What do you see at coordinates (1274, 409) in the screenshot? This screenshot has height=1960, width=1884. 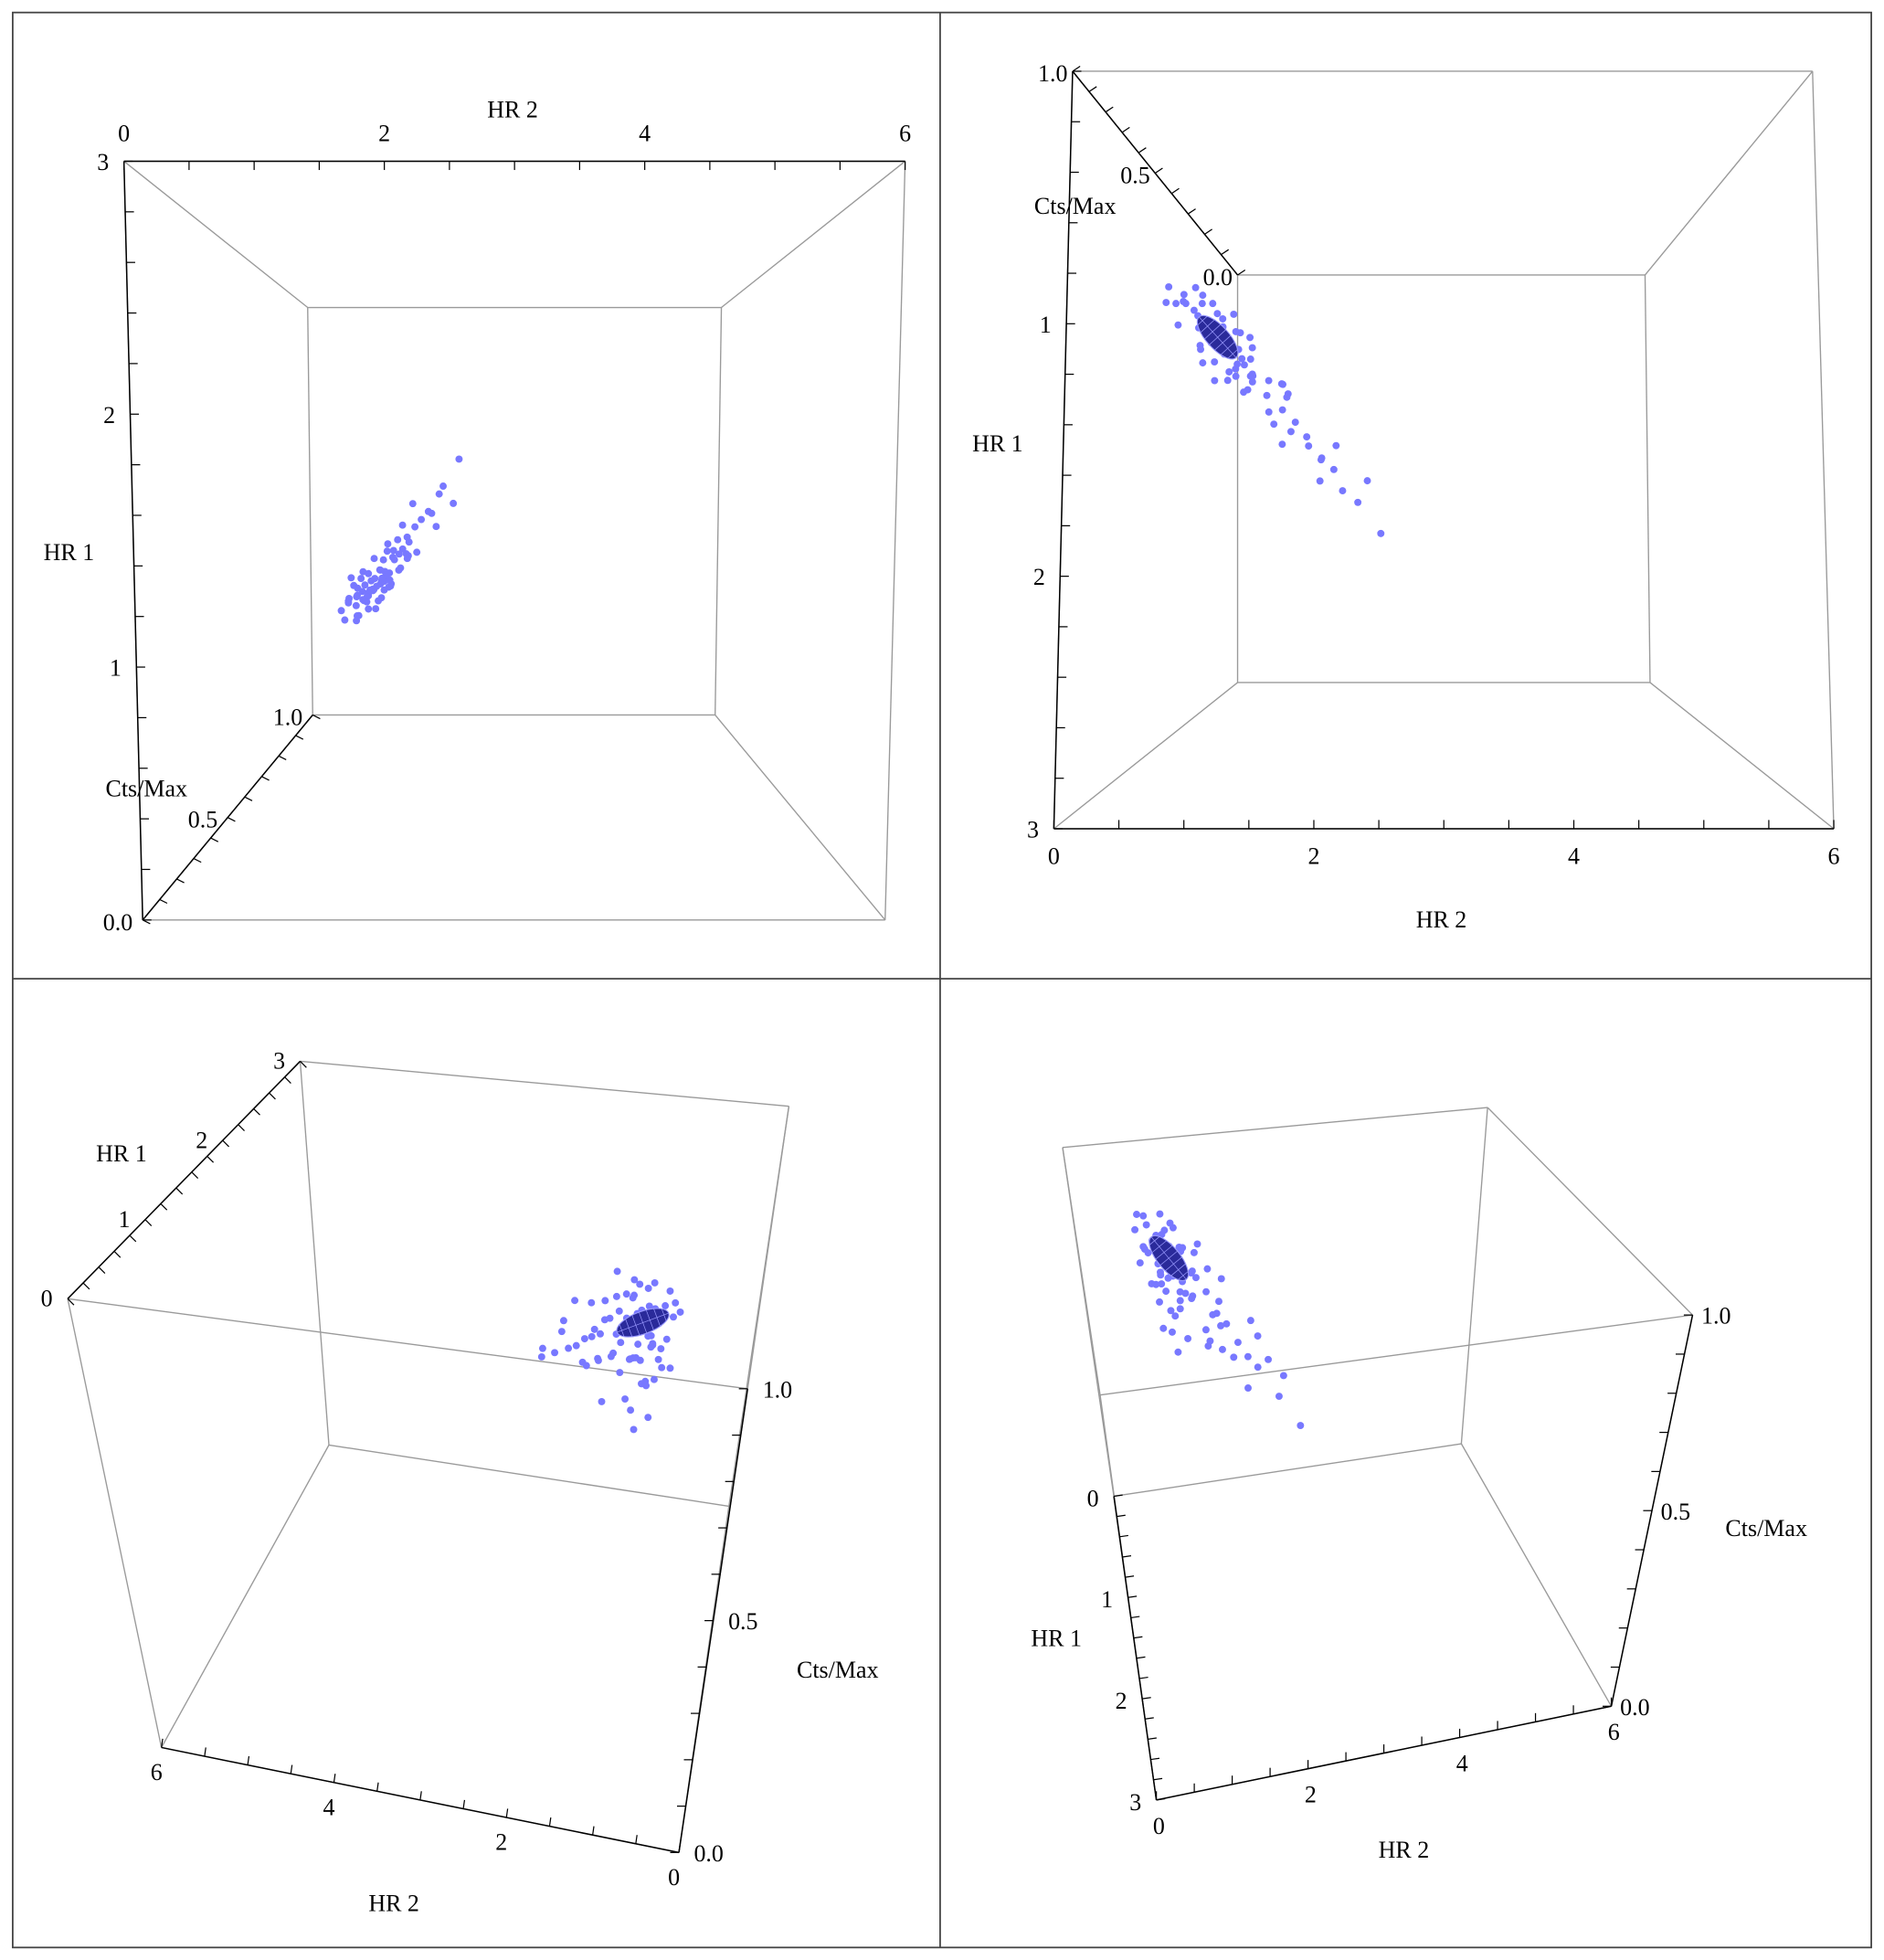 I see `point-cloud` at bounding box center [1274, 409].